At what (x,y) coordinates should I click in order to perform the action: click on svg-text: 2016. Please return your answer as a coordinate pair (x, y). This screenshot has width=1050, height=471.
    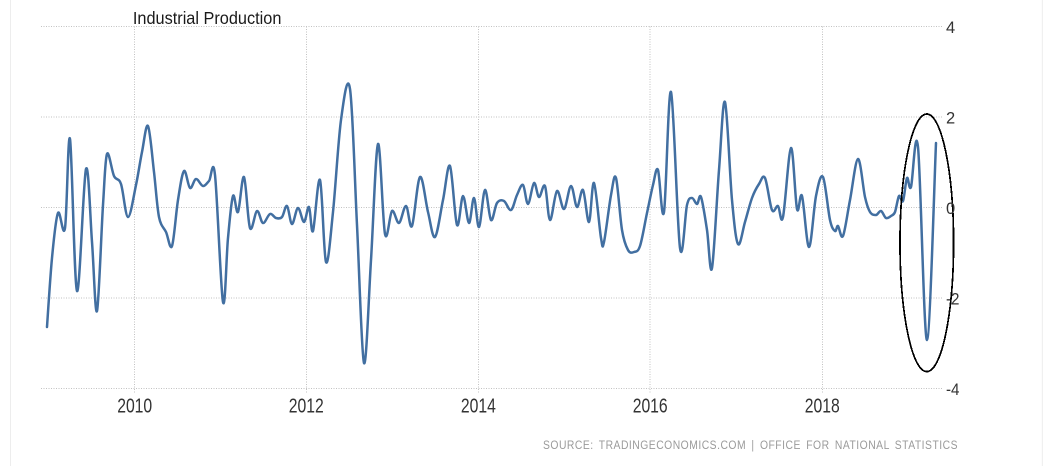
    Looking at the image, I should click on (650, 406).